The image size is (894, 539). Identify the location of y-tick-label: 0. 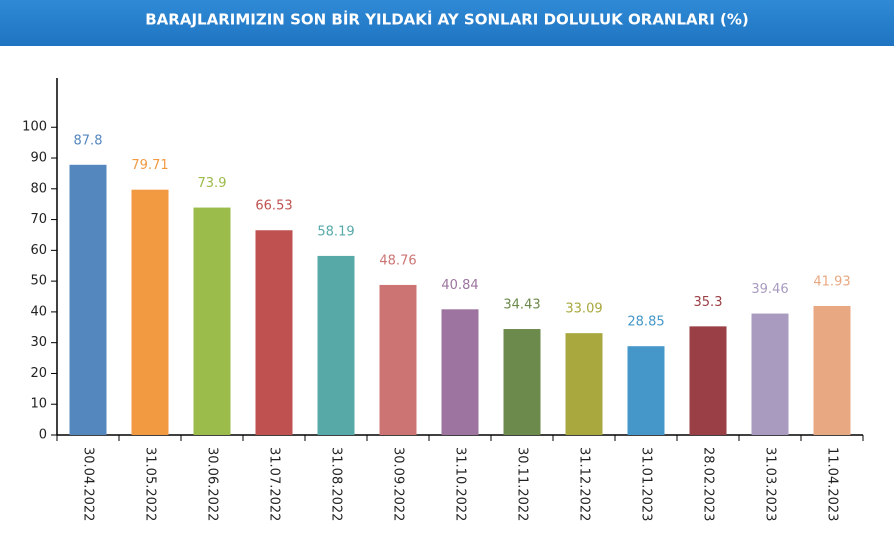
(43, 435).